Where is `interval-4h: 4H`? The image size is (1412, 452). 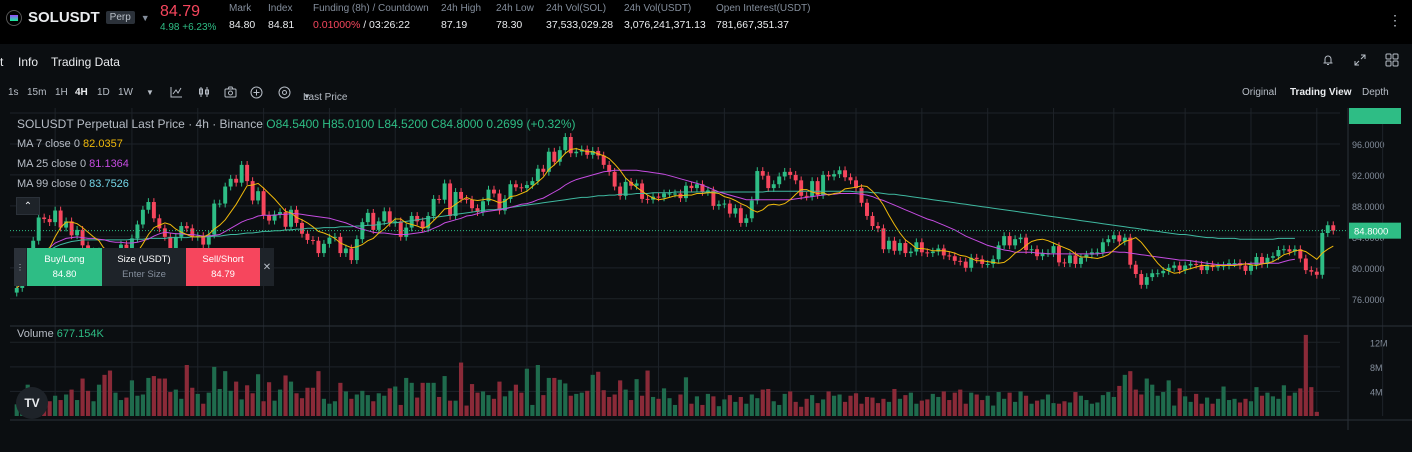
interval-4h: 4H is located at coordinates (81, 92).